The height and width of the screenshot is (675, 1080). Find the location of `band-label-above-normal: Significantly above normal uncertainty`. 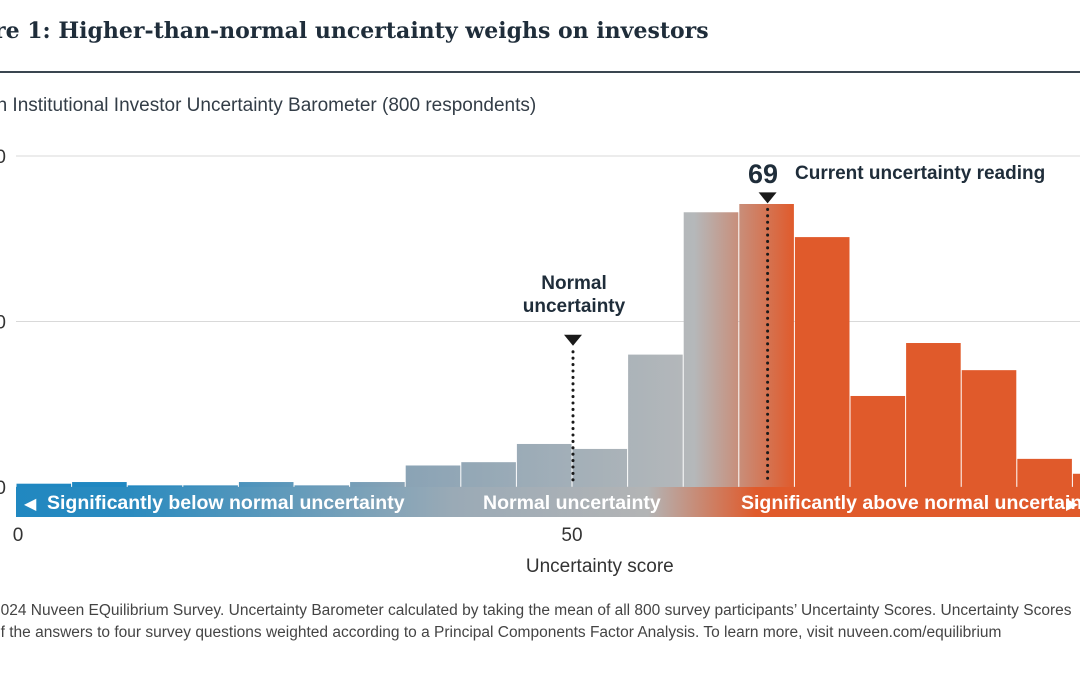

band-label-above-normal: Significantly above normal uncertainty is located at coordinates (910, 503).